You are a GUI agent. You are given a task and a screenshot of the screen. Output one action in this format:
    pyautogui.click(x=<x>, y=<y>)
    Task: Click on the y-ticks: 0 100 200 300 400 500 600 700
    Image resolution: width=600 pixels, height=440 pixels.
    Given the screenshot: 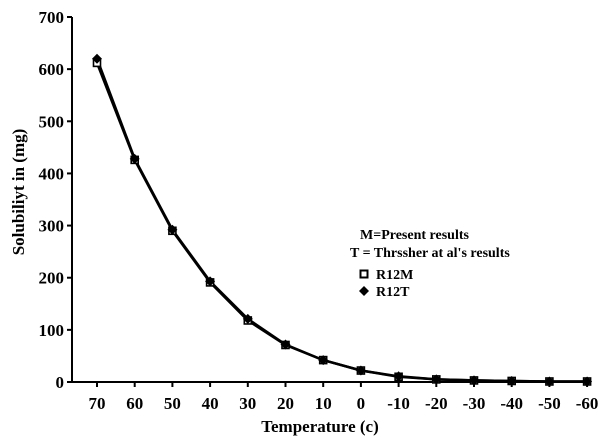 What is the action you would take?
    pyautogui.click(x=55, y=200)
    